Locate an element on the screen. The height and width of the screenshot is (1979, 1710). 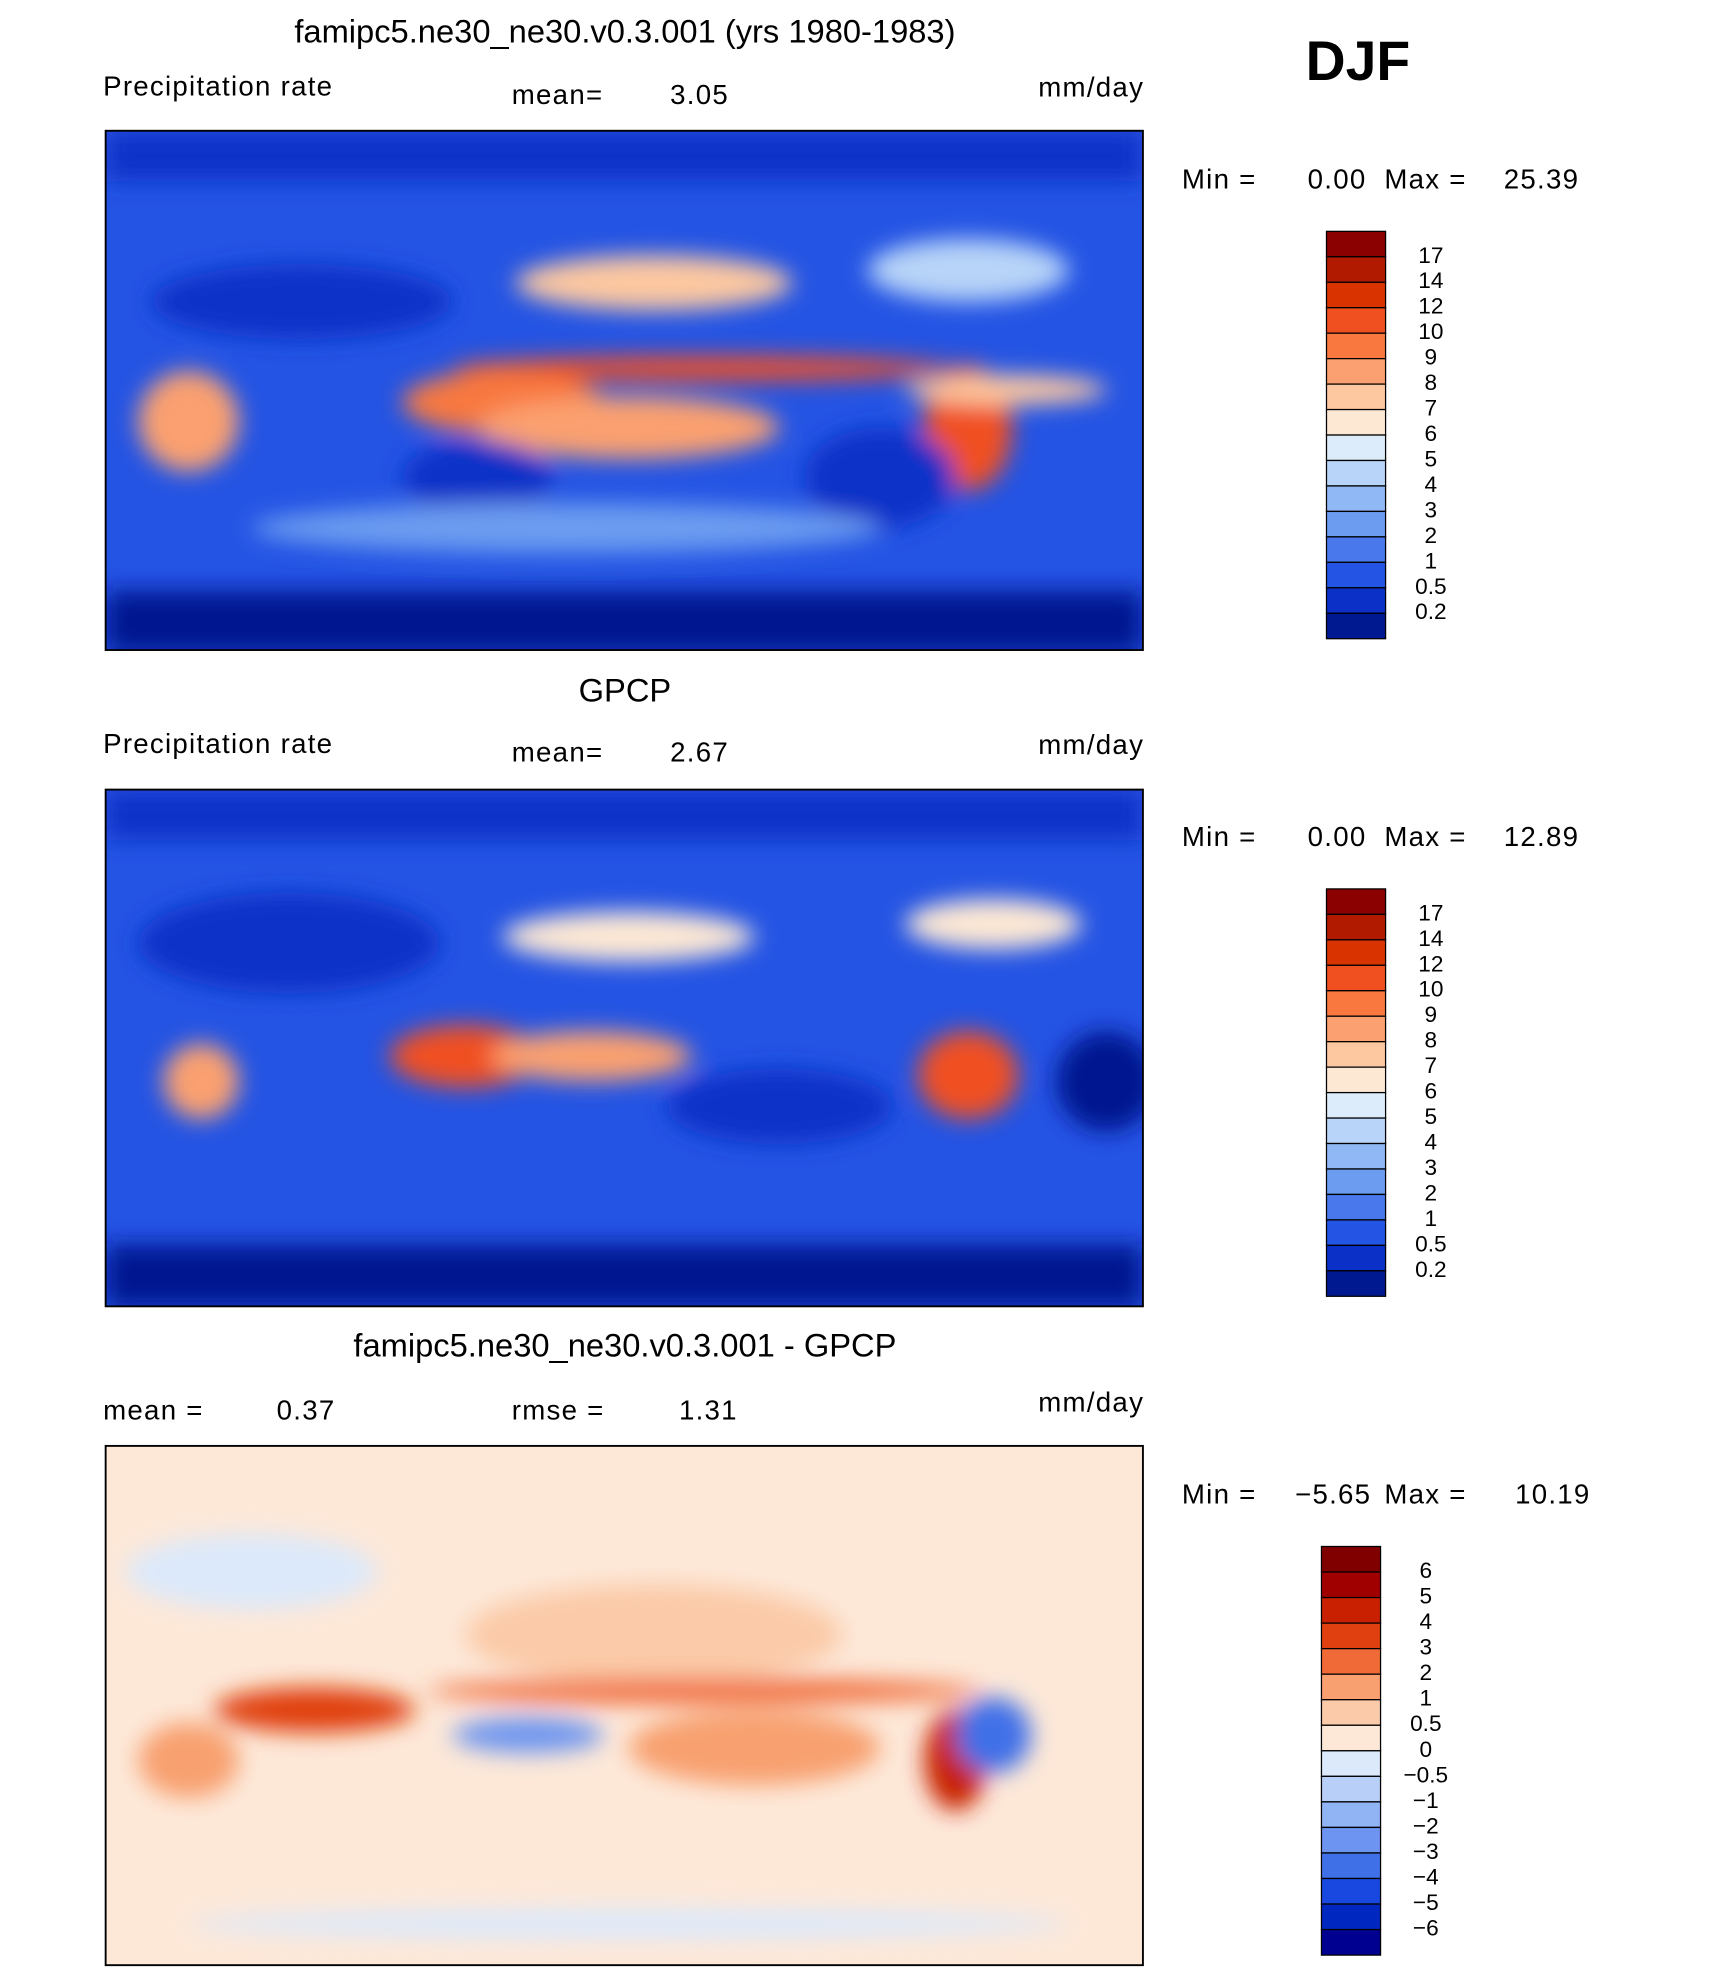
rmse-value: 1.31 is located at coordinates (708, 1409).